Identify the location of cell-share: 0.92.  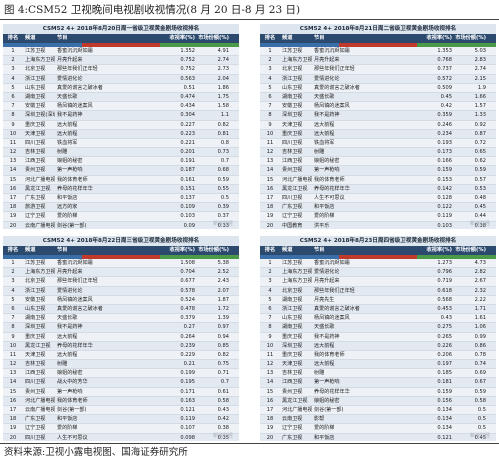
(480, 124).